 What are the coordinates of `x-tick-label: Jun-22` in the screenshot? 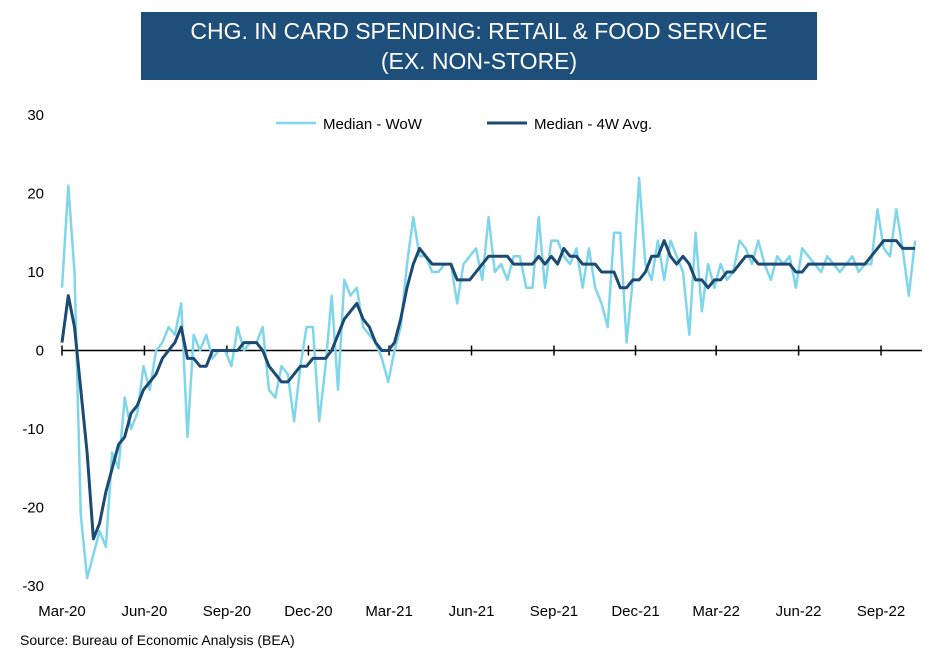 It's located at (799, 611).